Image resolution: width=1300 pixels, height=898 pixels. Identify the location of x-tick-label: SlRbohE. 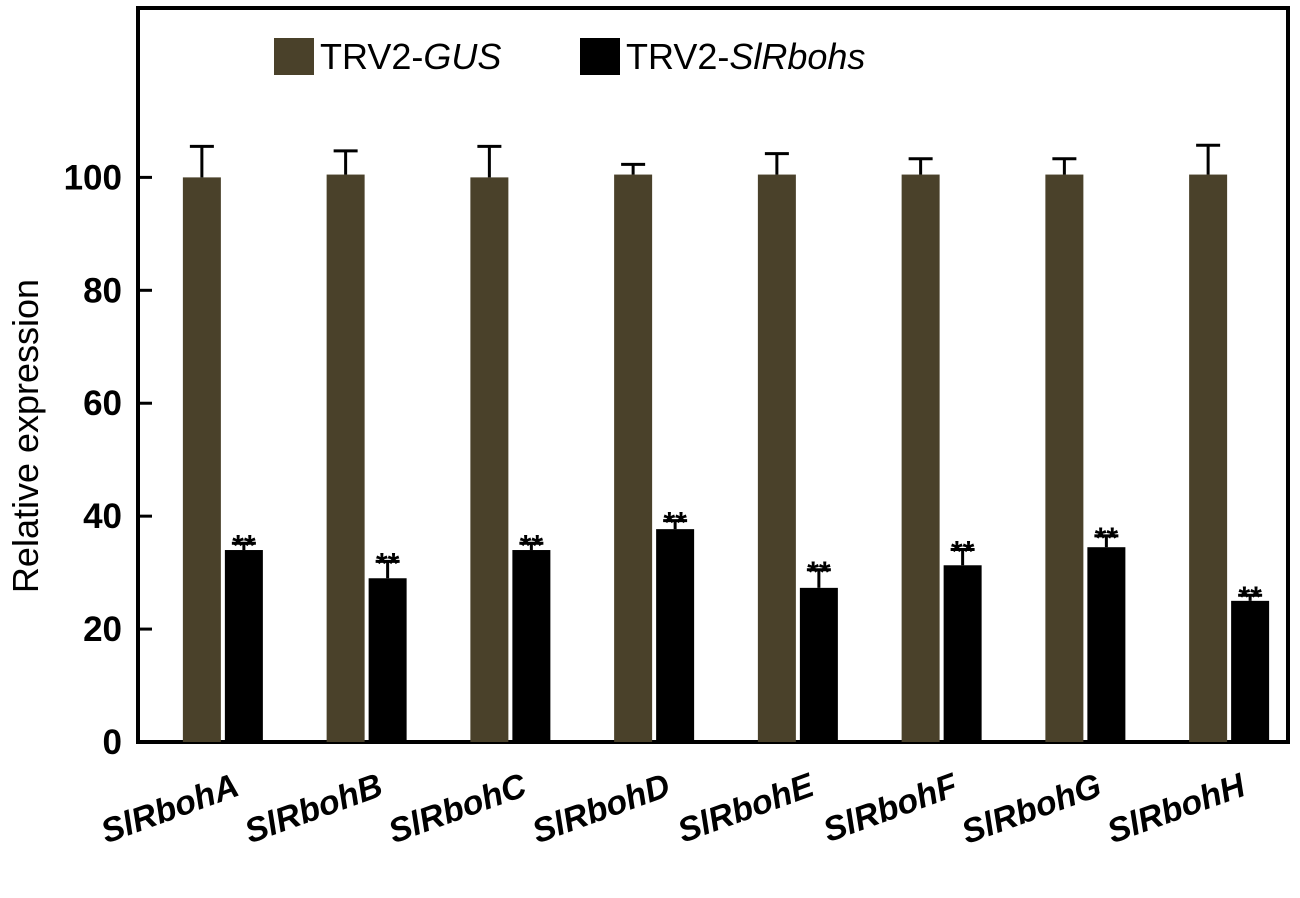
(746, 808).